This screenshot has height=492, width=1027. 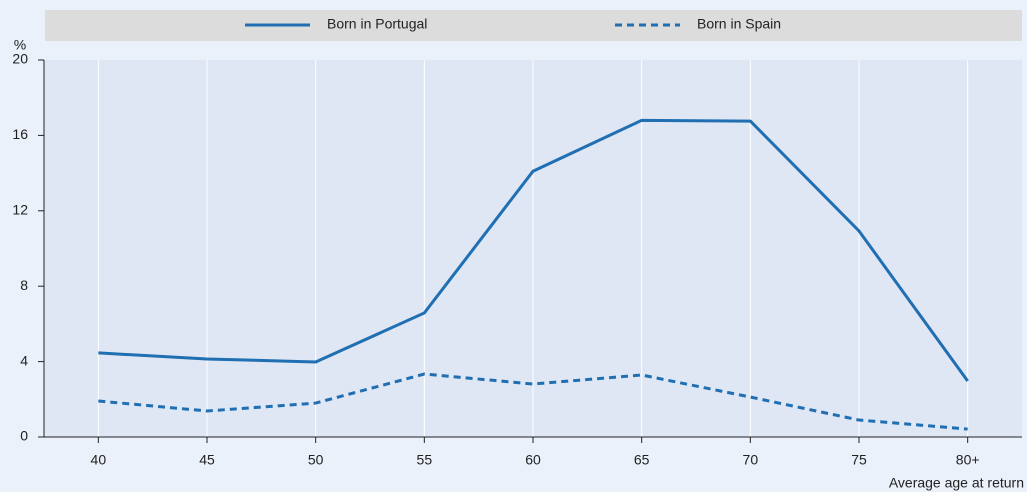 What do you see at coordinates (739, 24) in the screenshot?
I see `legend-label: Born in Spain` at bounding box center [739, 24].